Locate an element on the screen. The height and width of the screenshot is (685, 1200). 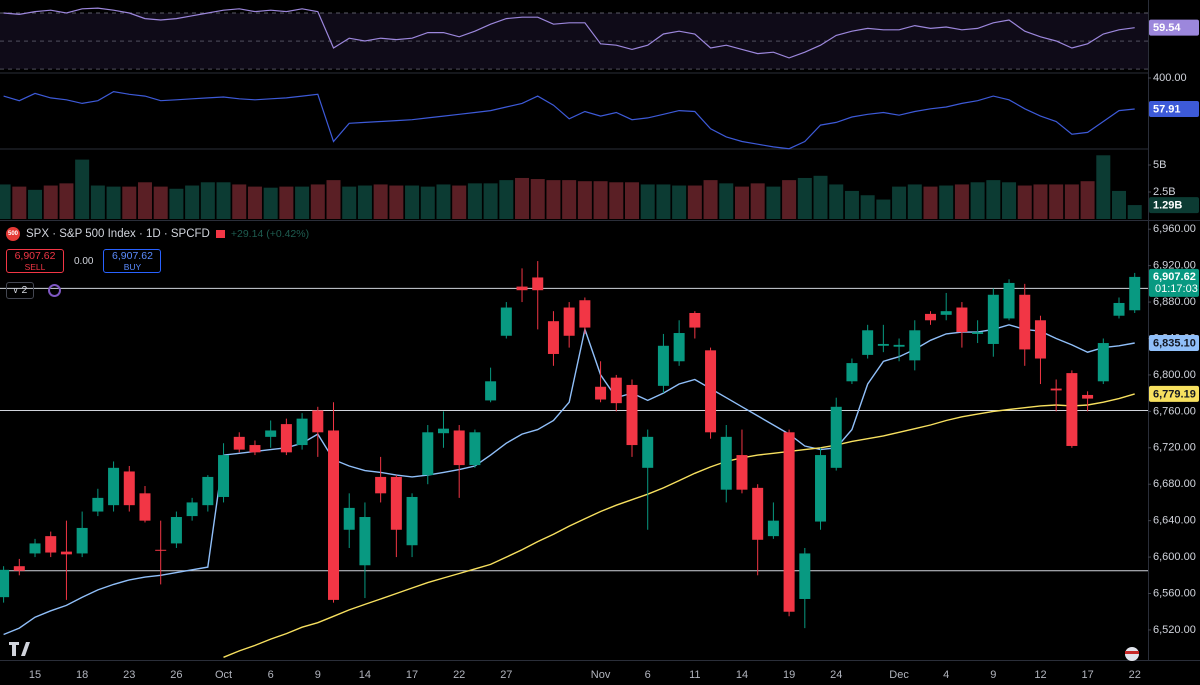
sell-button: 6,907.62 SELL is located at coordinates (35, 261).